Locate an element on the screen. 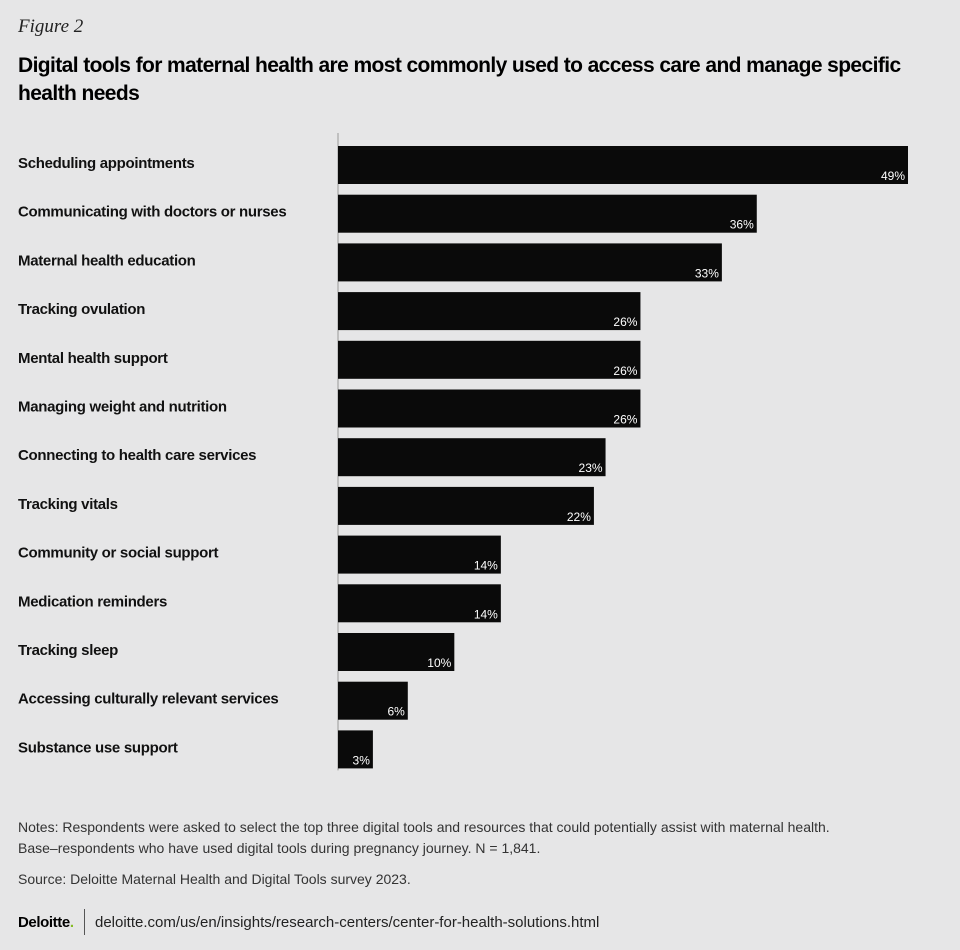 The height and width of the screenshot is (950, 960). deloitte-logo: Deloitte is located at coordinates (44, 922).